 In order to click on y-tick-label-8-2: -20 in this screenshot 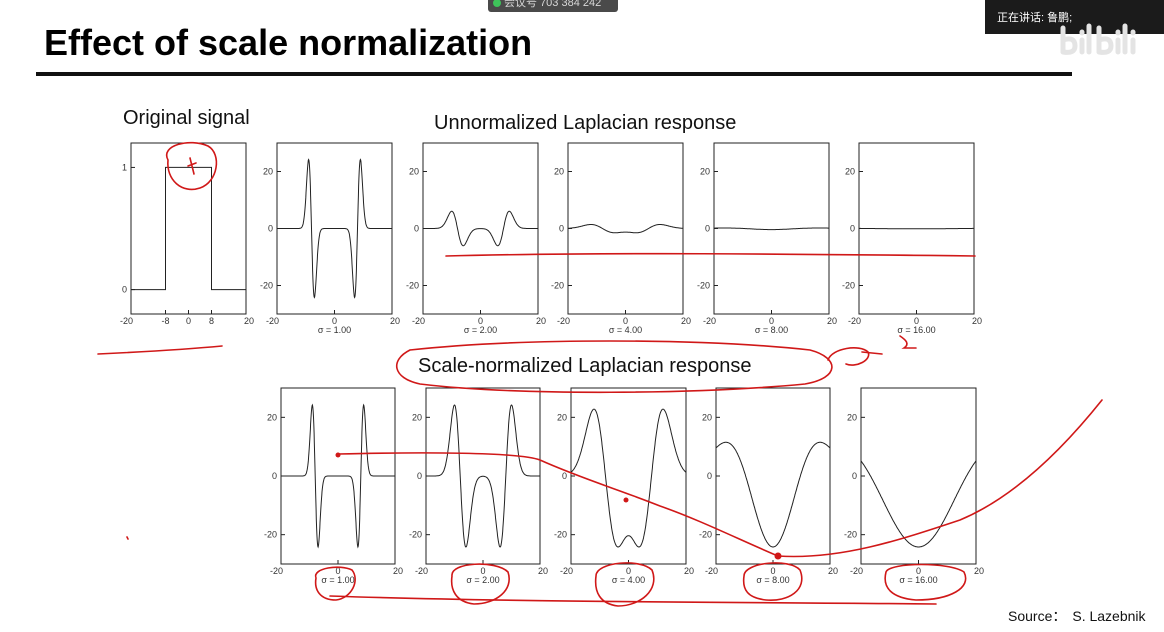, I will do `click(560, 535)`.